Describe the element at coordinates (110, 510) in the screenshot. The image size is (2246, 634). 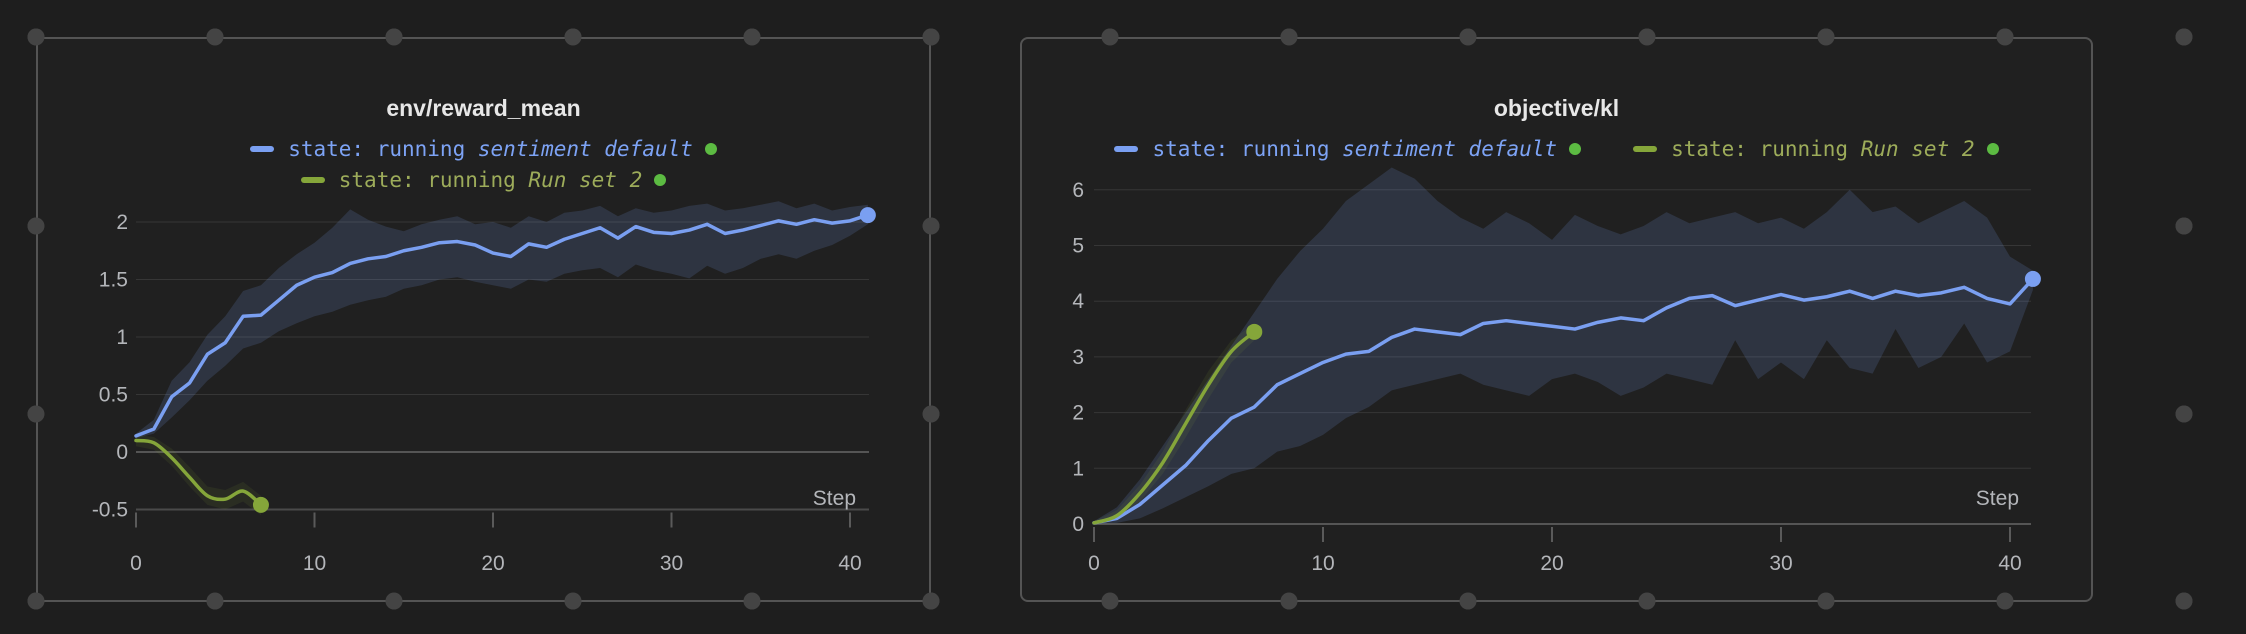
I see `y-tick-label: -0.5` at that location.